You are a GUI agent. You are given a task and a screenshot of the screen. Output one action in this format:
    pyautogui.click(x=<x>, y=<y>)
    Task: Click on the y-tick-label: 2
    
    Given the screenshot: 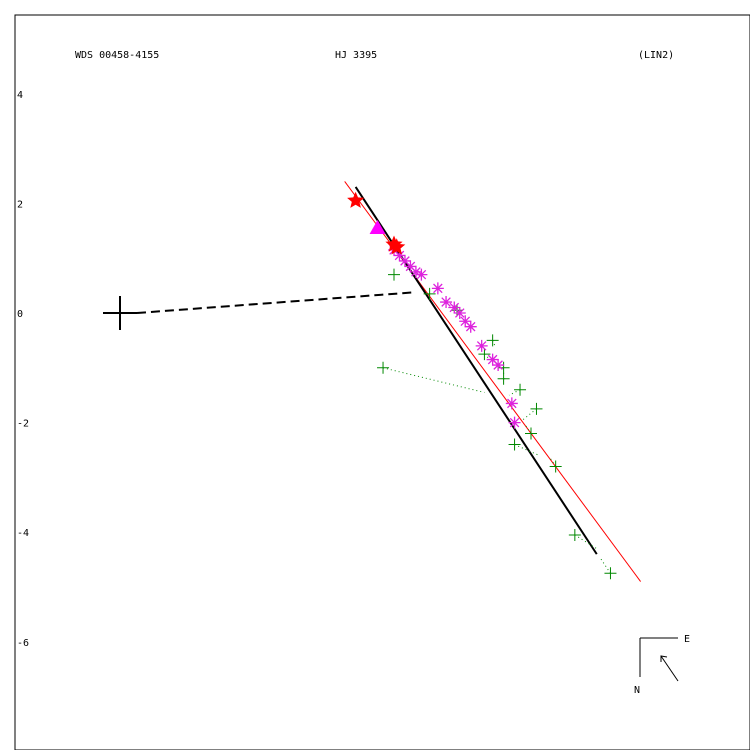 What is the action you would take?
    pyautogui.click(x=20, y=204)
    